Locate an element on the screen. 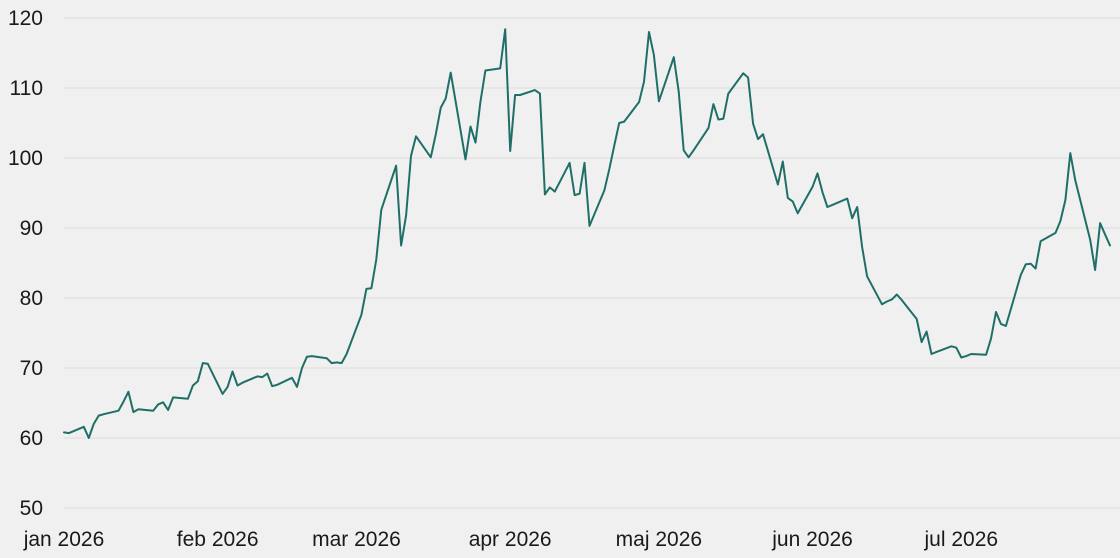  y-tick-label: 90 is located at coordinates (31, 228).